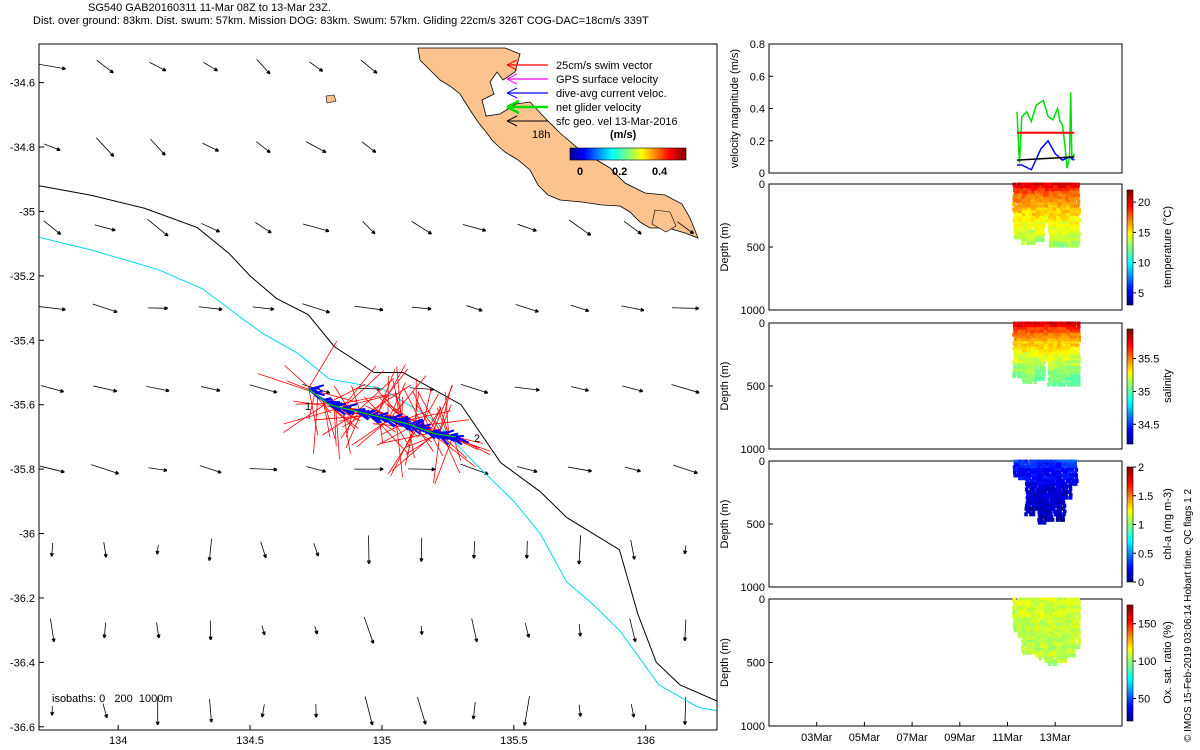 This screenshot has height=750, width=1200. What do you see at coordinates (118, 741) in the screenshot?
I see `map-x-tick-label: 134` at bounding box center [118, 741].